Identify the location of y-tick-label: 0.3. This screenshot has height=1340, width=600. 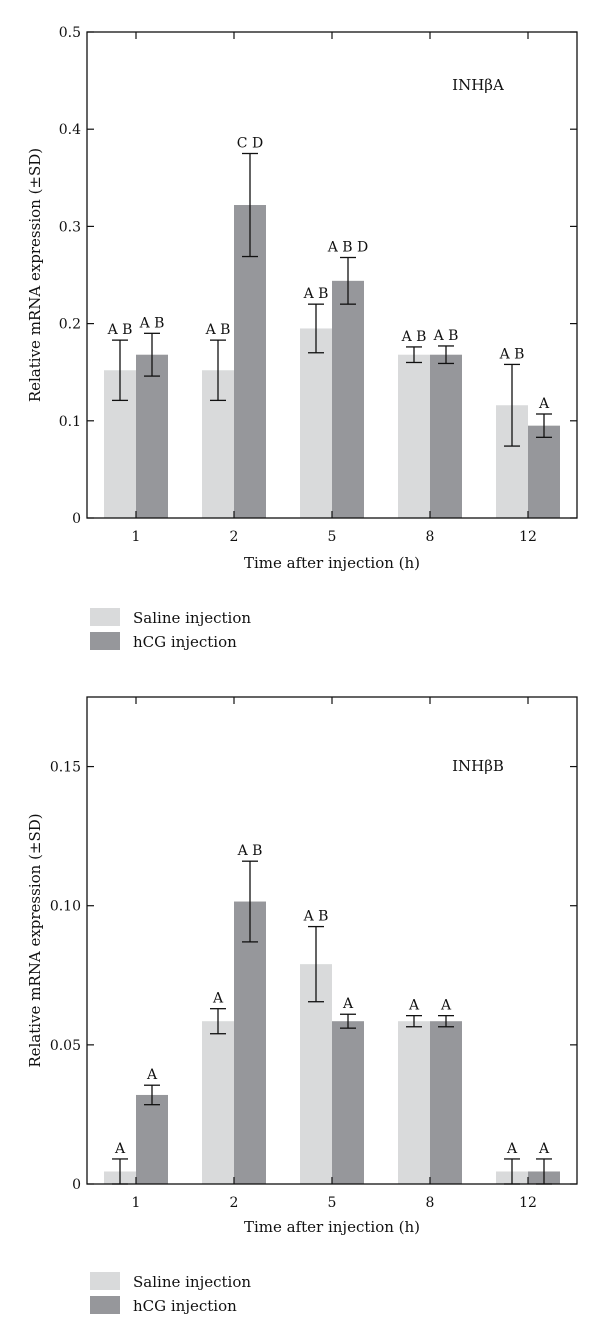
(70, 227).